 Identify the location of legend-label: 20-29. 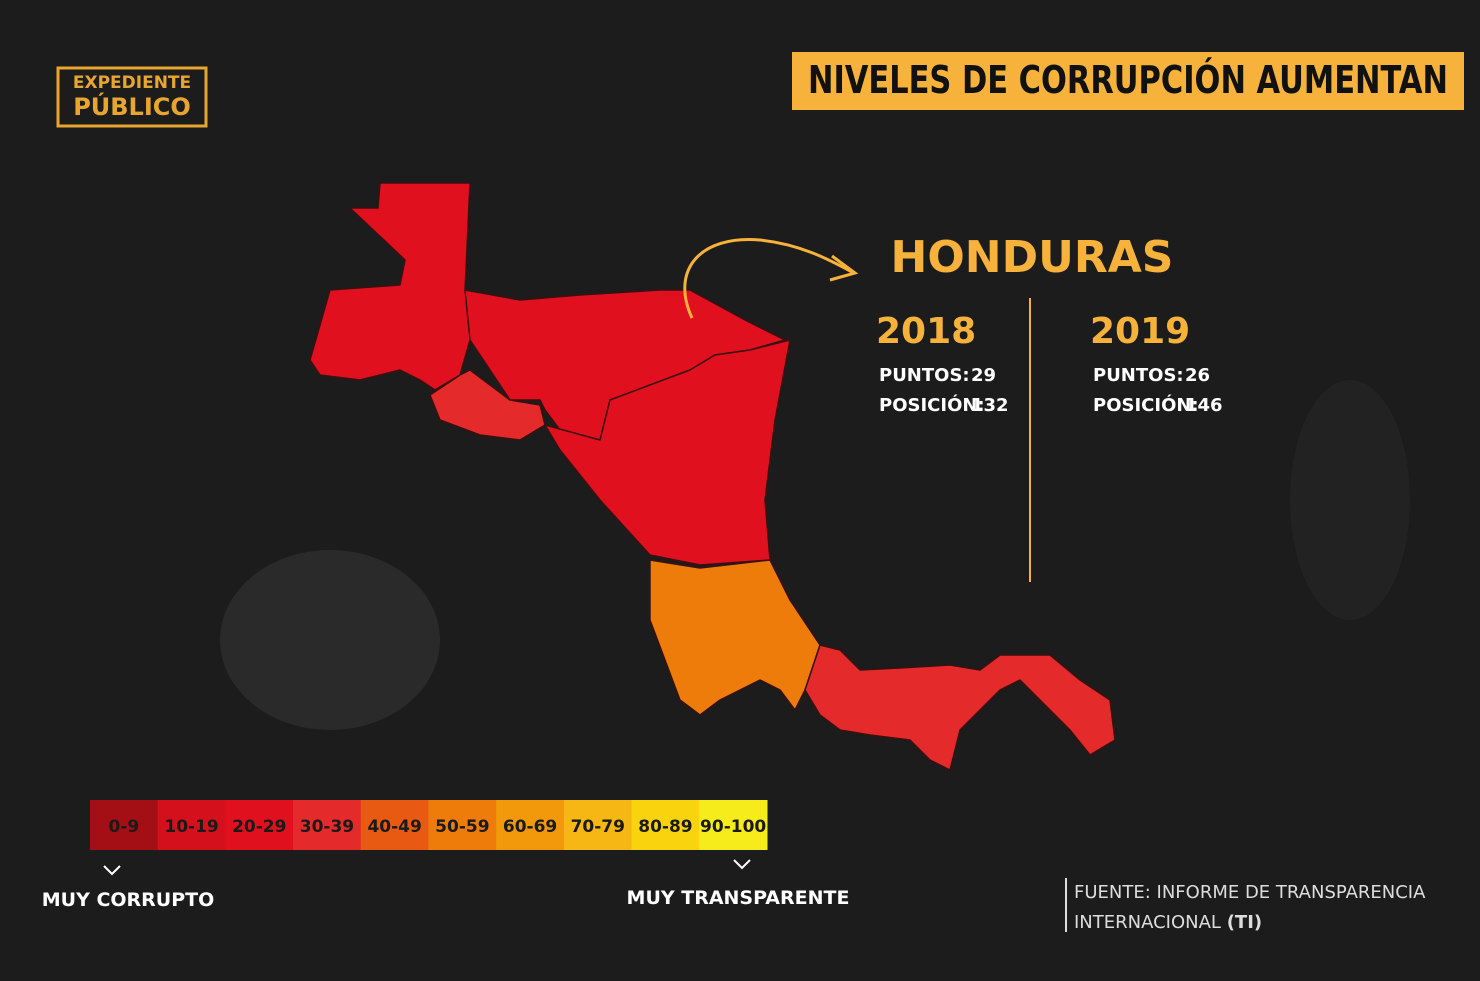
(259, 827).